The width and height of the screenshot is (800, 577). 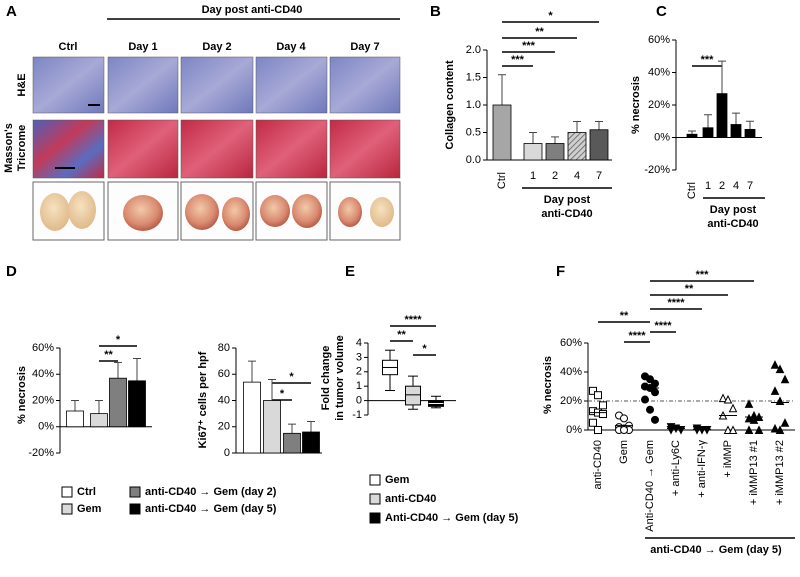 I want to click on panel-letter: C, so click(x=661, y=11).